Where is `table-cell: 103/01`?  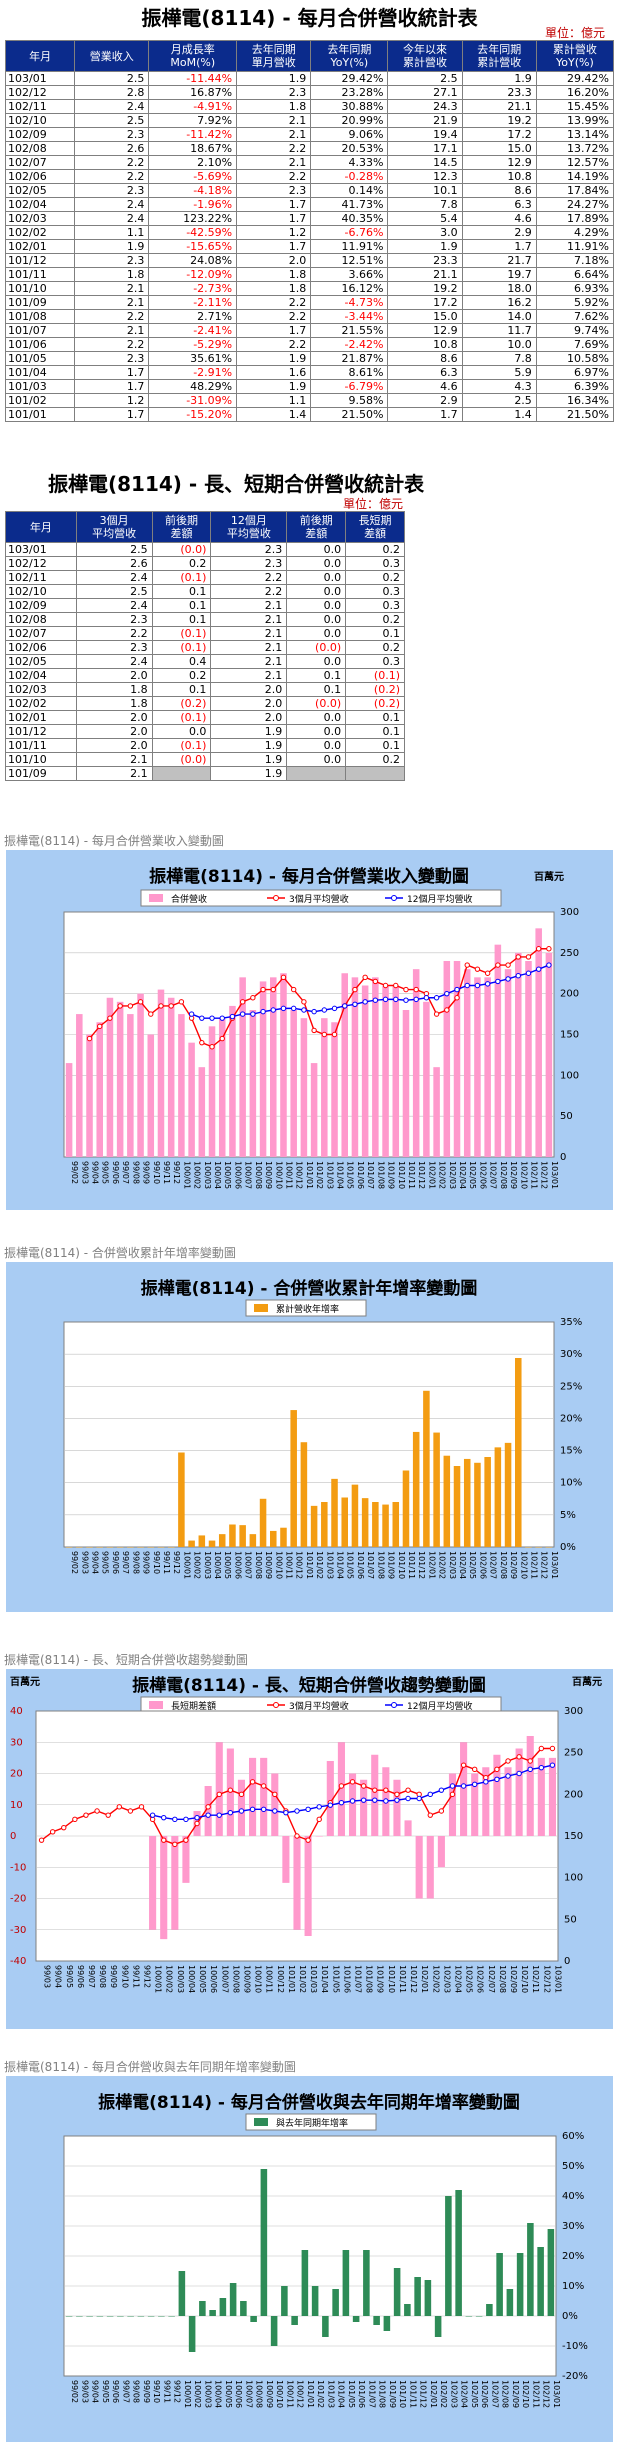 table-cell: 103/01 is located at coordinates (40, 78).